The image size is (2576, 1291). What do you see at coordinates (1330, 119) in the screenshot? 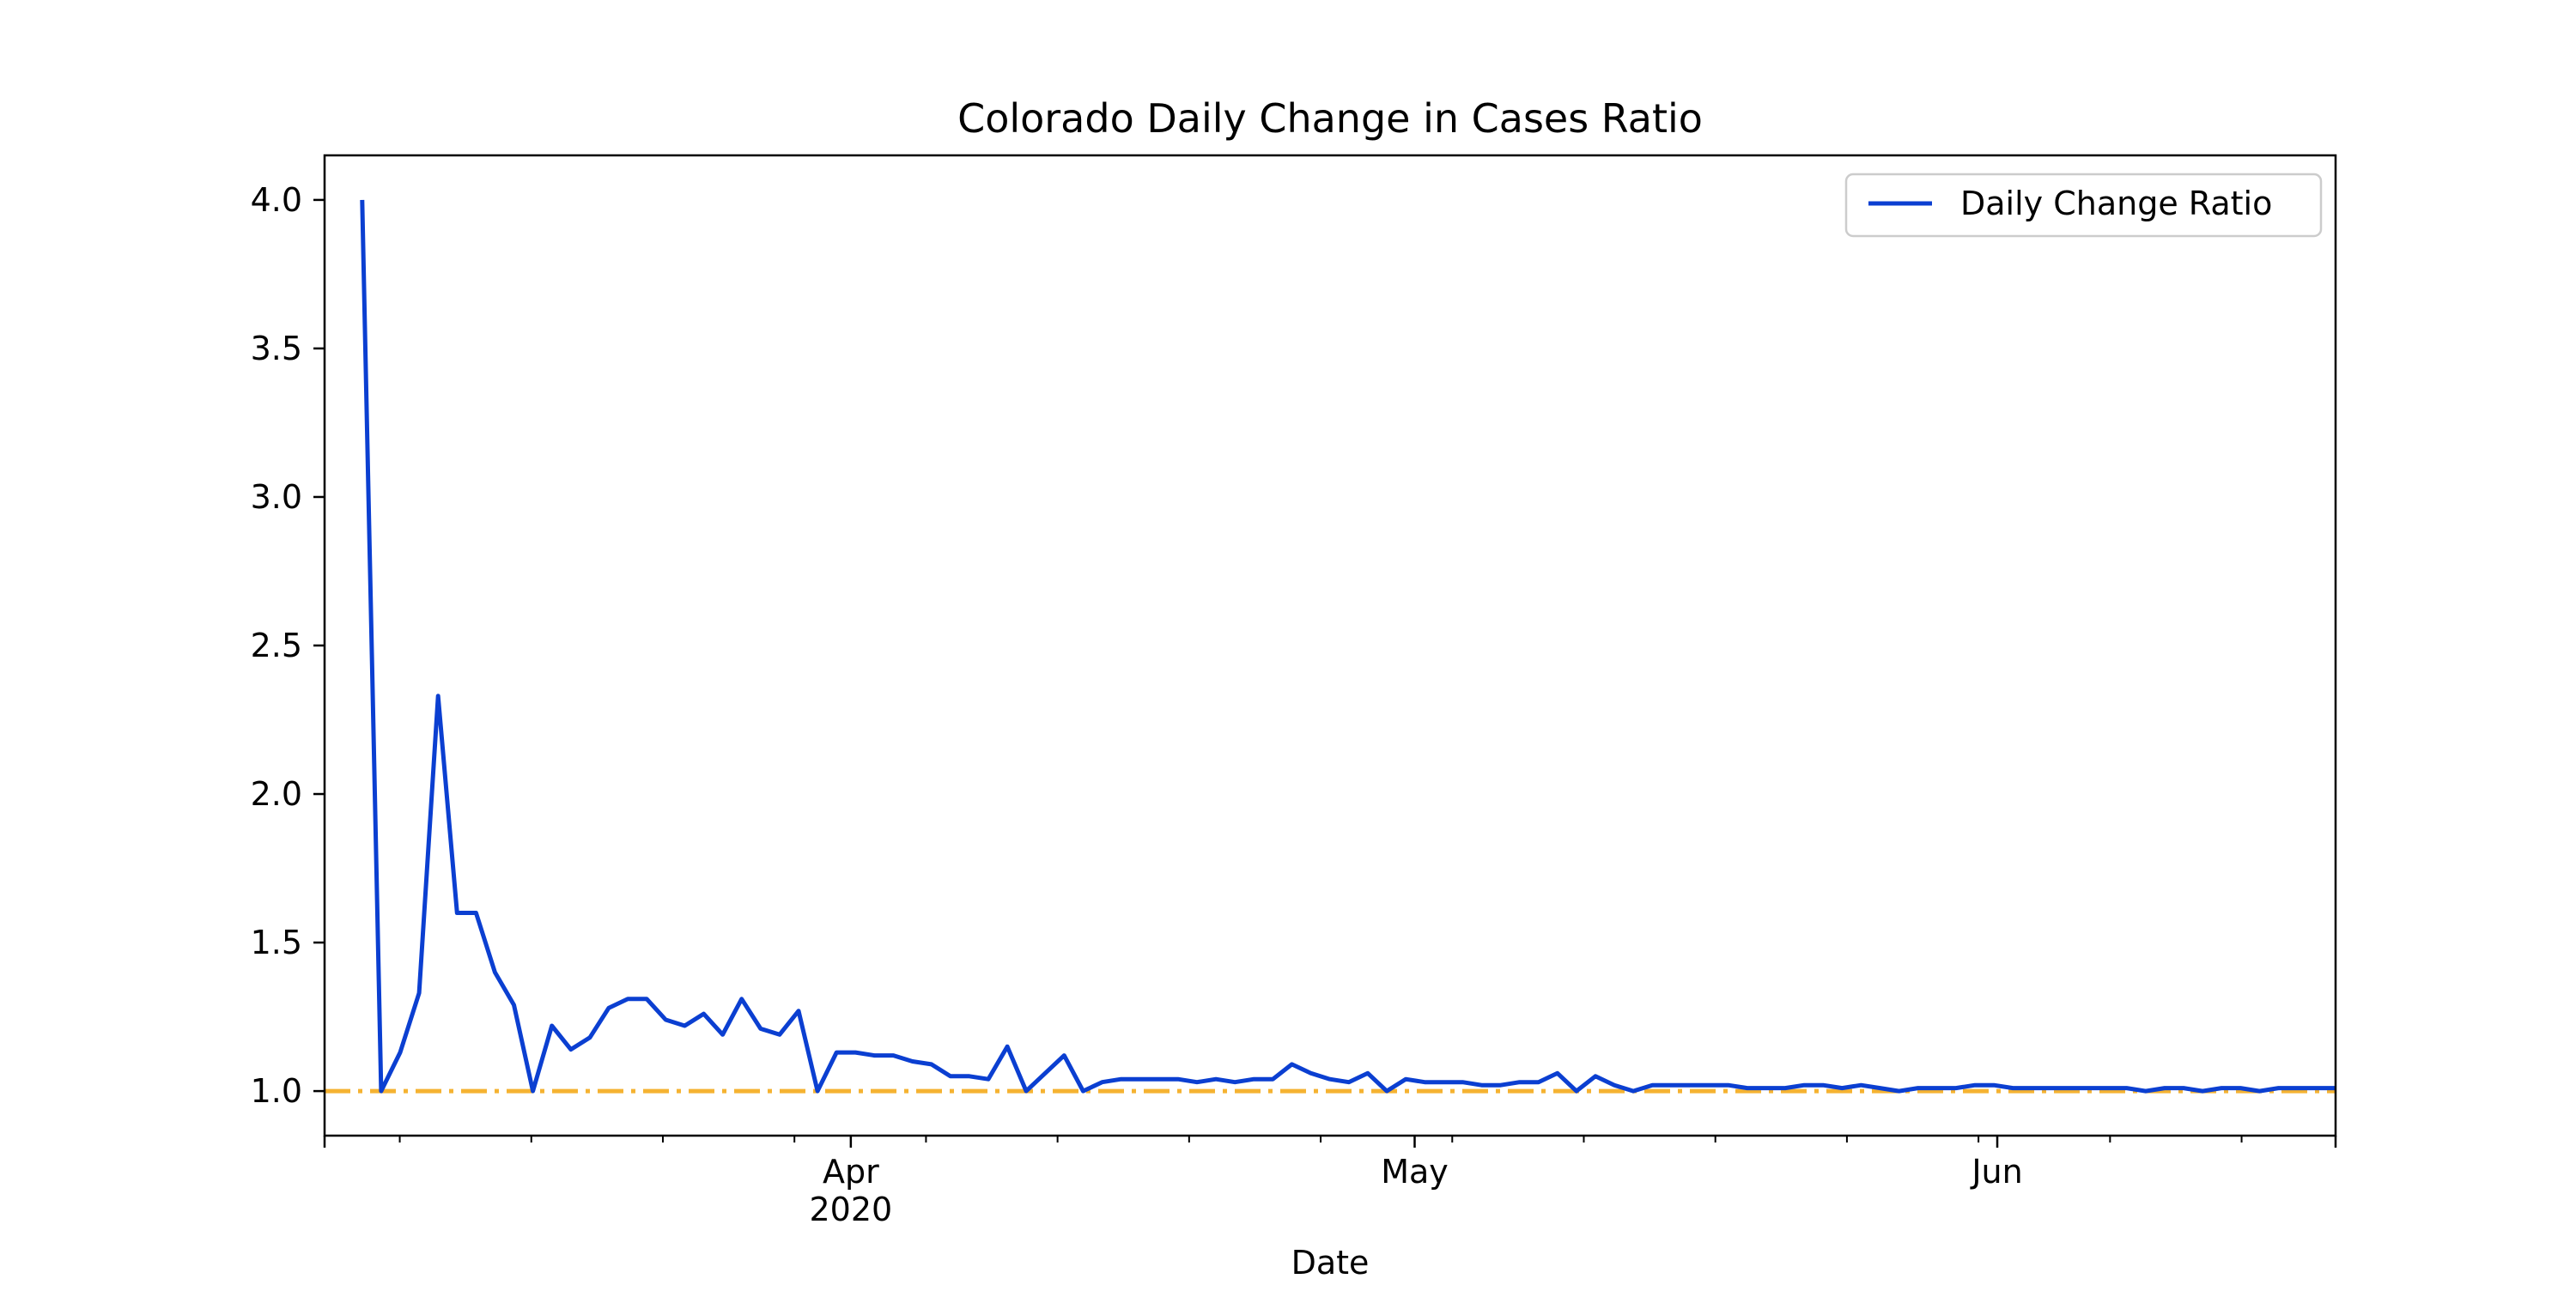
I see `chart-title: Colorado Daily Change in Cases Ratio` at bounding box center [1330, 119].